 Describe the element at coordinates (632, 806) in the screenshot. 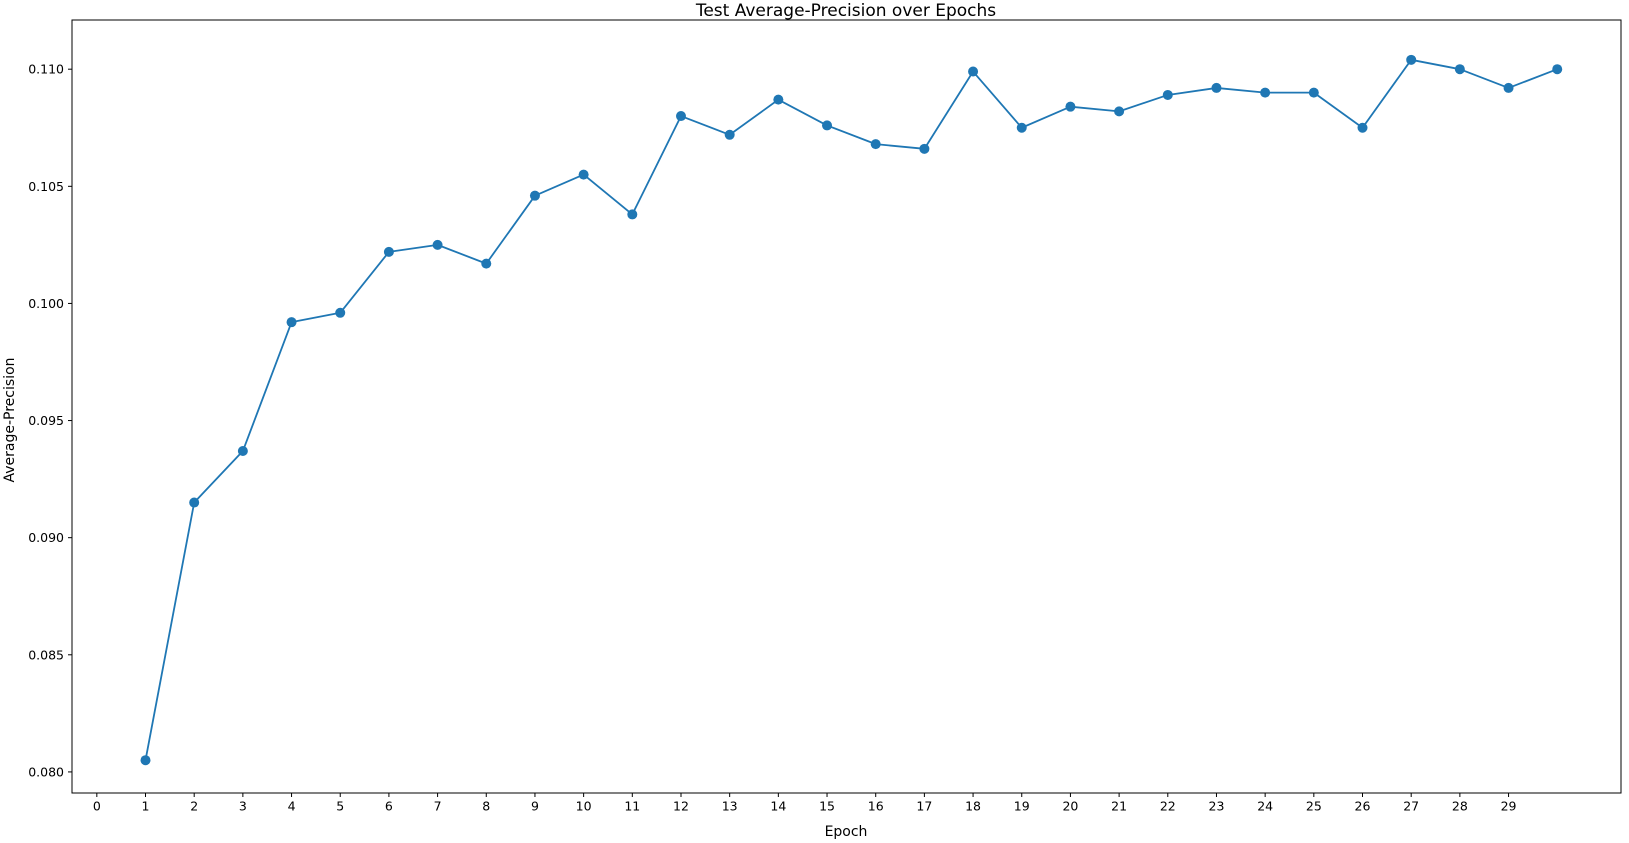

I see `x-tick-label: 11` at that location.